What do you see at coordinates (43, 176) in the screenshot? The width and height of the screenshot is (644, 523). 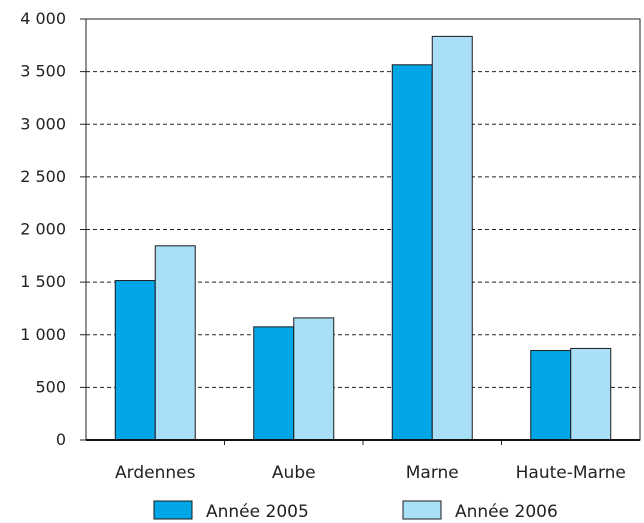 I see `y-tick-label: 2 500` at bounding box center [43, 176].